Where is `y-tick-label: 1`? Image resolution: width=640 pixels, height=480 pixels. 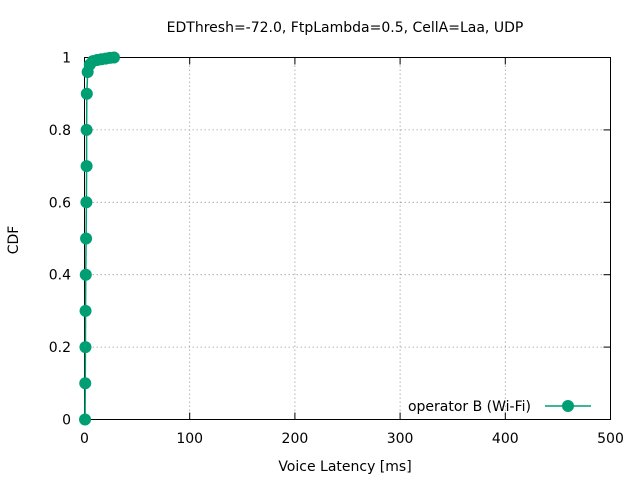 y-tick-label: 1 is located at coordinates (66, 59).